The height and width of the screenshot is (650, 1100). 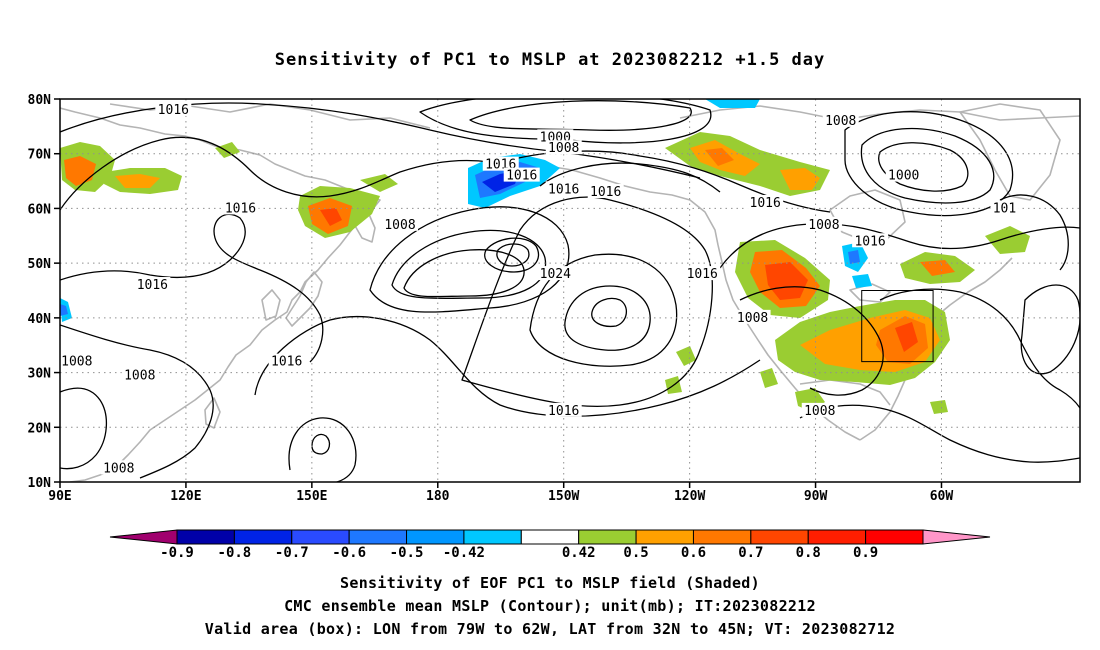 I want to click on lat-tick-label: 70N, so click(x=40, y=155).